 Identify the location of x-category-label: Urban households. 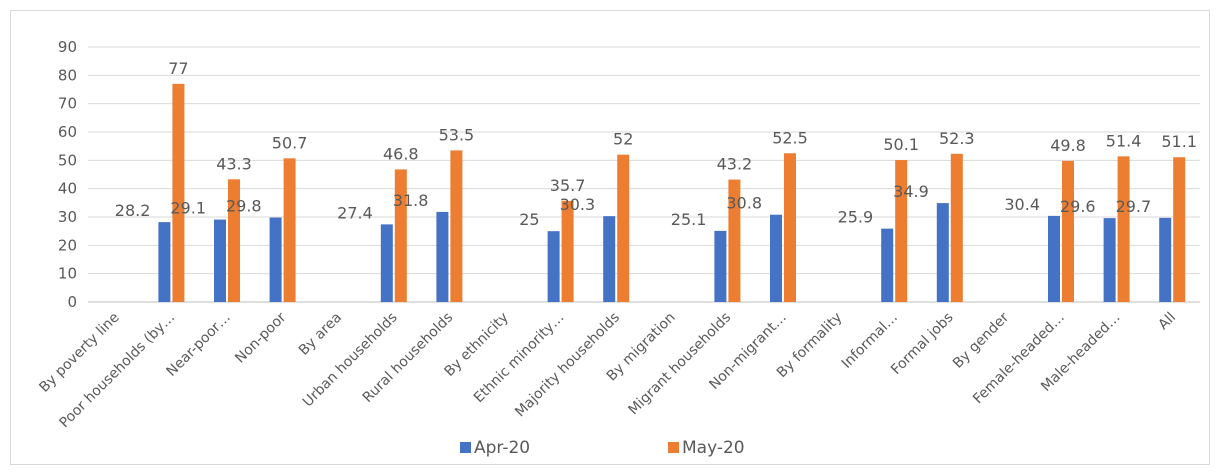
(350, 360).